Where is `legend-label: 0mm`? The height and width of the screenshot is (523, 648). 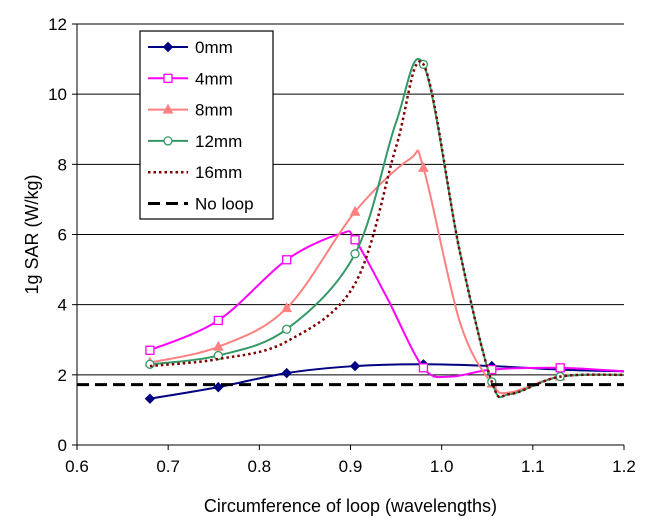
legend-label: 0mm is located at coordinates (214, 47).